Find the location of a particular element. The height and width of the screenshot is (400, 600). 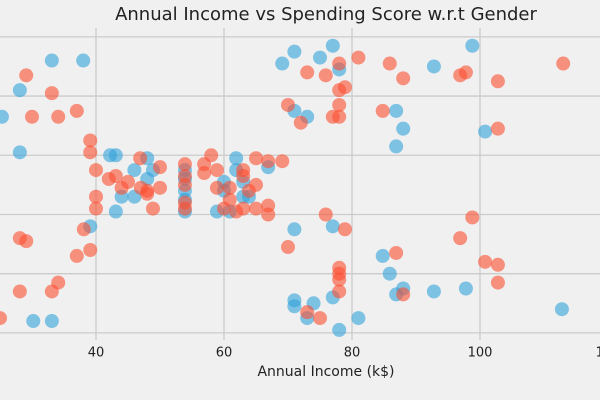

x-tick-label: 80 is located at coordinates (352, 353).